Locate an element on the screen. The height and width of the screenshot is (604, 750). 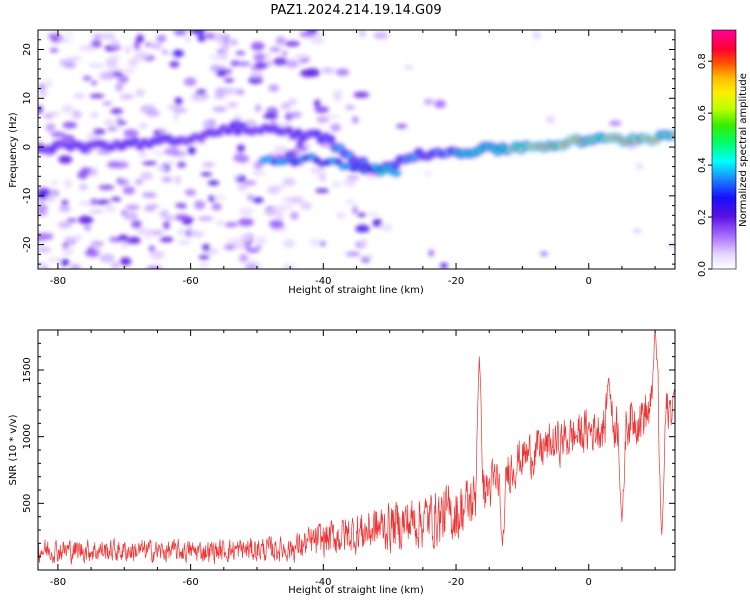
colorbar-tick-label: 0.0 is located at coordinates (702, 269).